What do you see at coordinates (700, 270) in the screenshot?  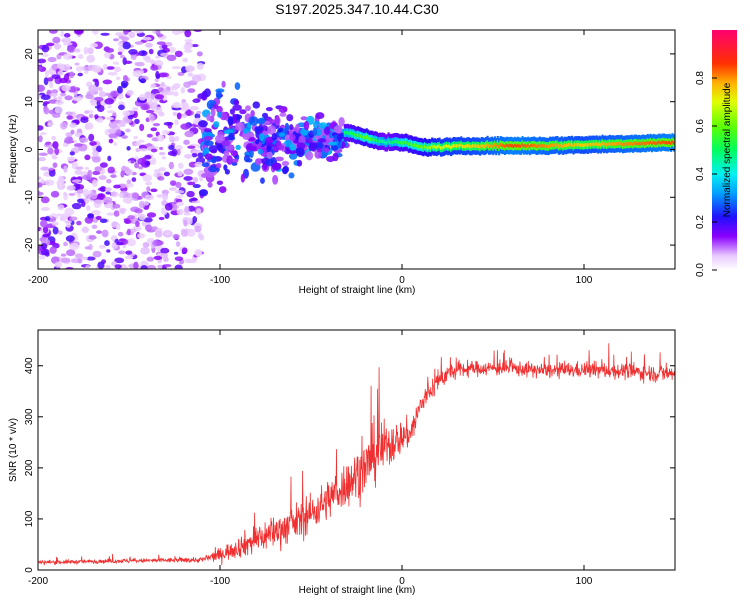 I see `colorbar-tick-label: 0.0` at bounding box center [700, 270].